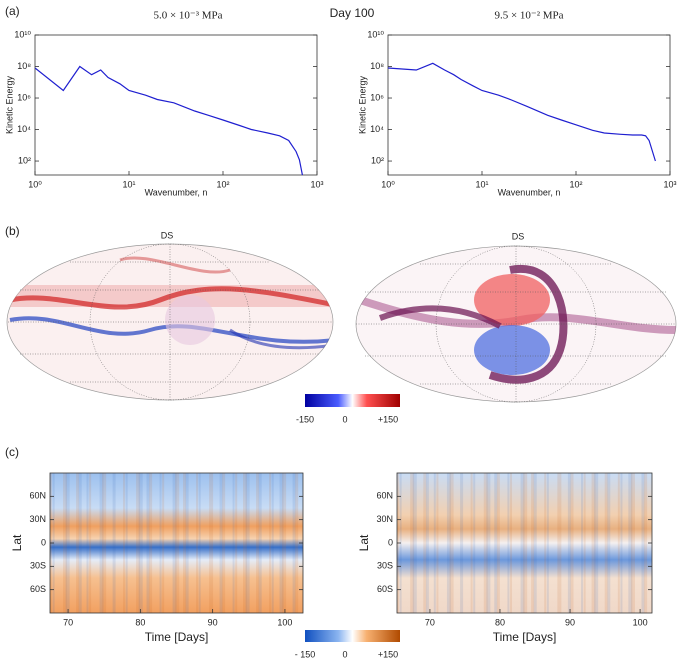  What do you see at coordinates (12, 11) in the screenshot?
I see `panel-label: (a)` at bounding box center [12, 11].